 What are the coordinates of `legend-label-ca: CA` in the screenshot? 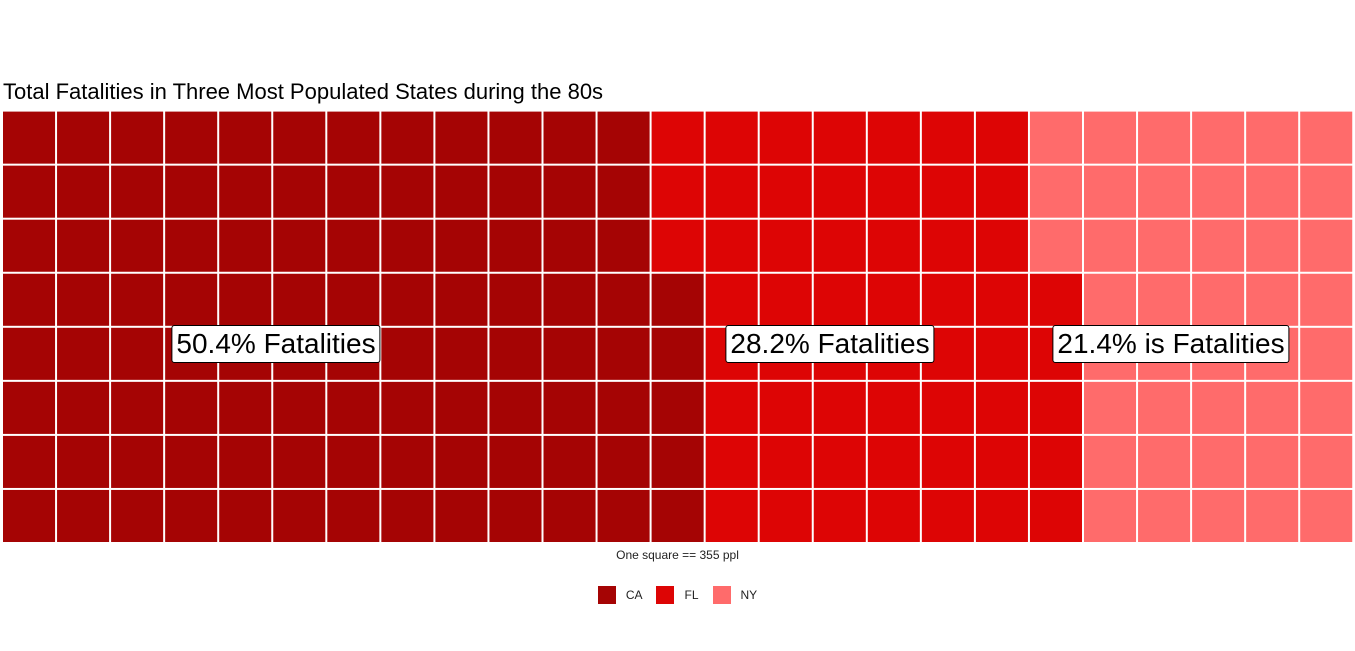 It's located at (634, 595).